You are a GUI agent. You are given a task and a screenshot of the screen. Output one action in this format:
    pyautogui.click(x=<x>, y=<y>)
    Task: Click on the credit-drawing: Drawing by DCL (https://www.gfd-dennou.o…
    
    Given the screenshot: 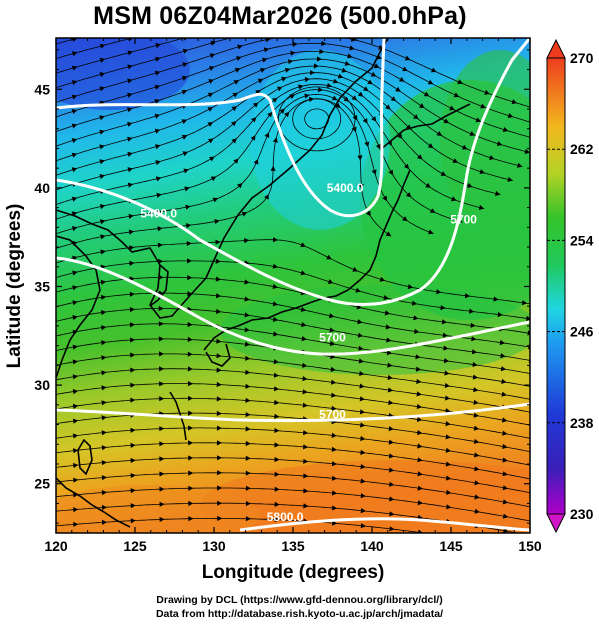 What is the action you would take?
    pyautogui.click(x=299, y=600)
    